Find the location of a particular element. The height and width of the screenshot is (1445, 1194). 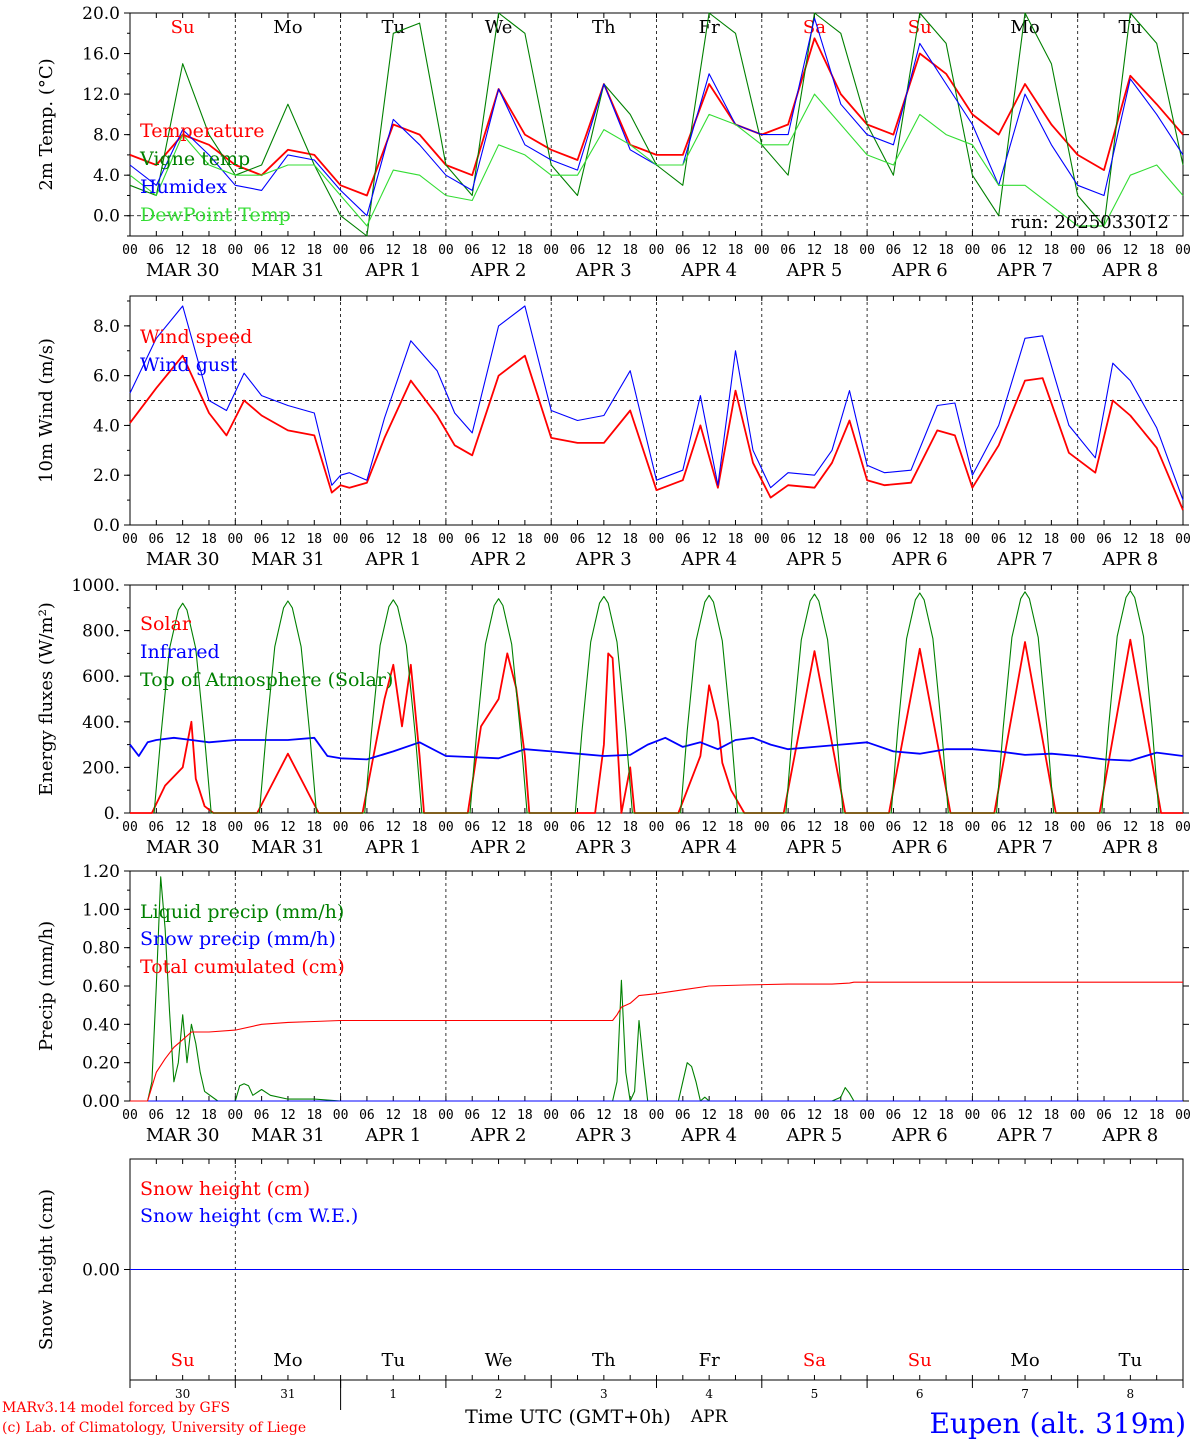

y-tick-label: 200. is located at coordinates (101, 768).